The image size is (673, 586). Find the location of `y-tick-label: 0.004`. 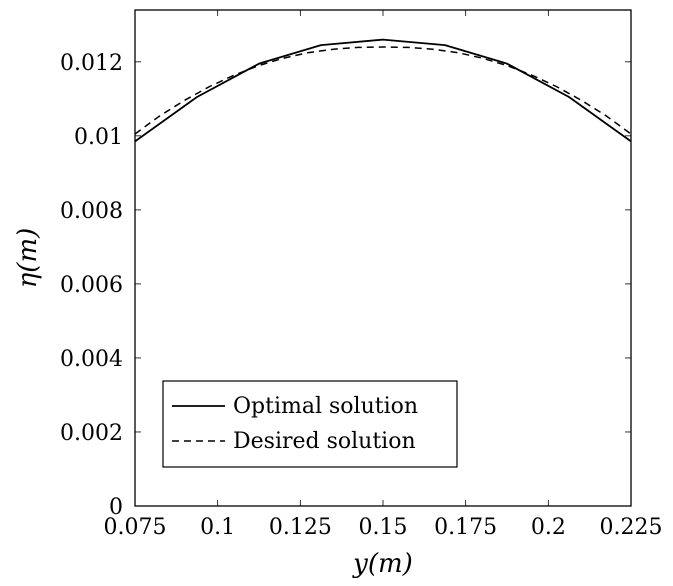

y-tick-label: 0.004 is located at coordinates (91, 359).